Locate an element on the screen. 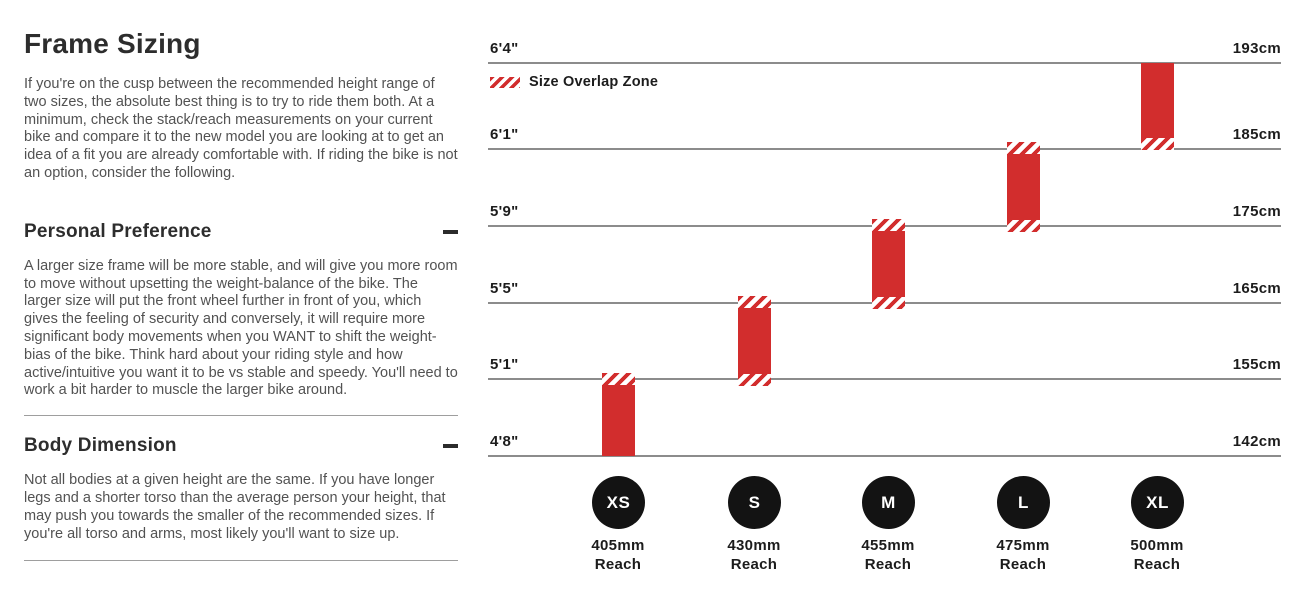 This screenshot has width=1316, height=611. axis-label-imperial: 6'4" is located at coordinates (504, 48).